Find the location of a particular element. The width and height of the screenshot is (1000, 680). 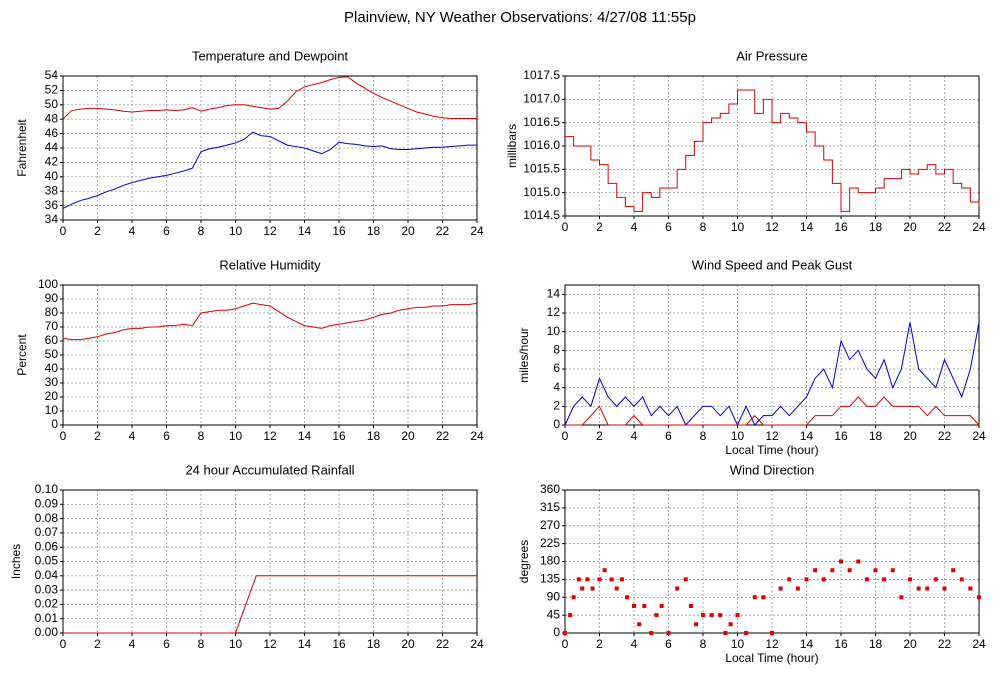

chart-title: Wind Direction is located at coordinates (772, 469).